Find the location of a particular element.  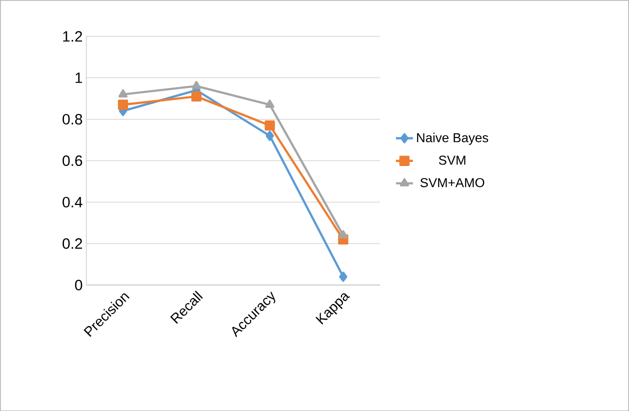

y-tick-label: 0.4 is located at coordinates (72, 202).